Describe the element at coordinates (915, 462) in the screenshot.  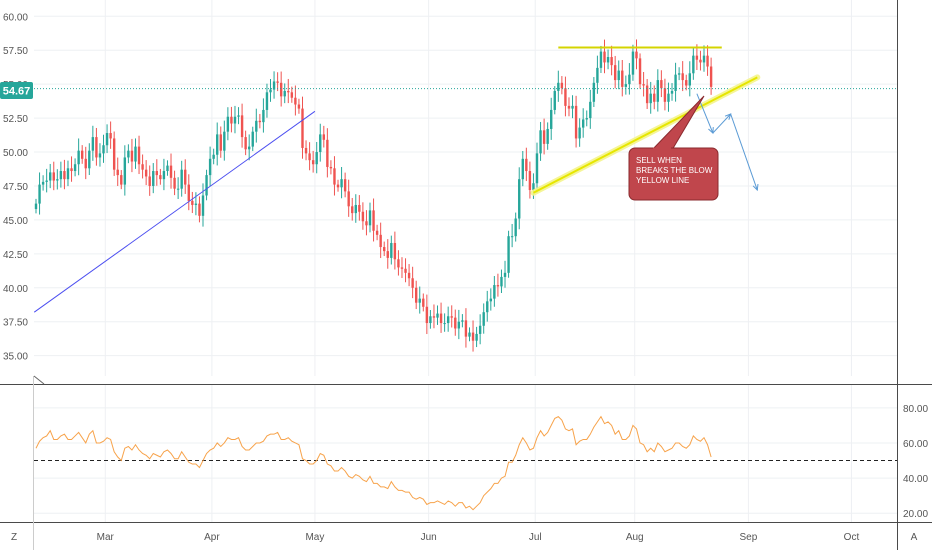
I see `rsi-axis-labels: 20.00 40.00 60.00 80.00` at that location.